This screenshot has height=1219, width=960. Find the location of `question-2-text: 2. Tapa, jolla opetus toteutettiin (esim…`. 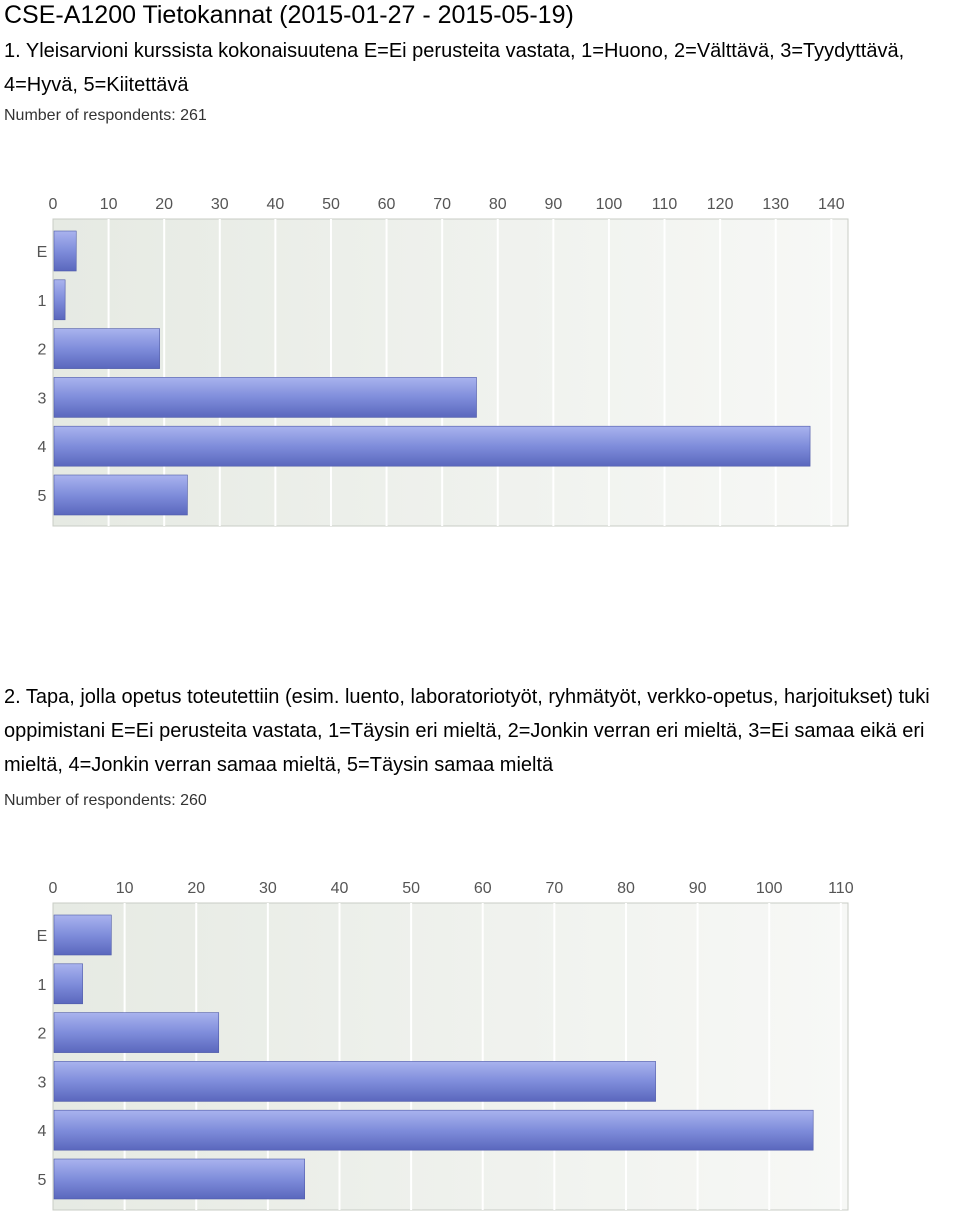

question-2-text: 2. Tapa, jolla opetus toteutettiin (esim… is located at coordinates (467, 731).